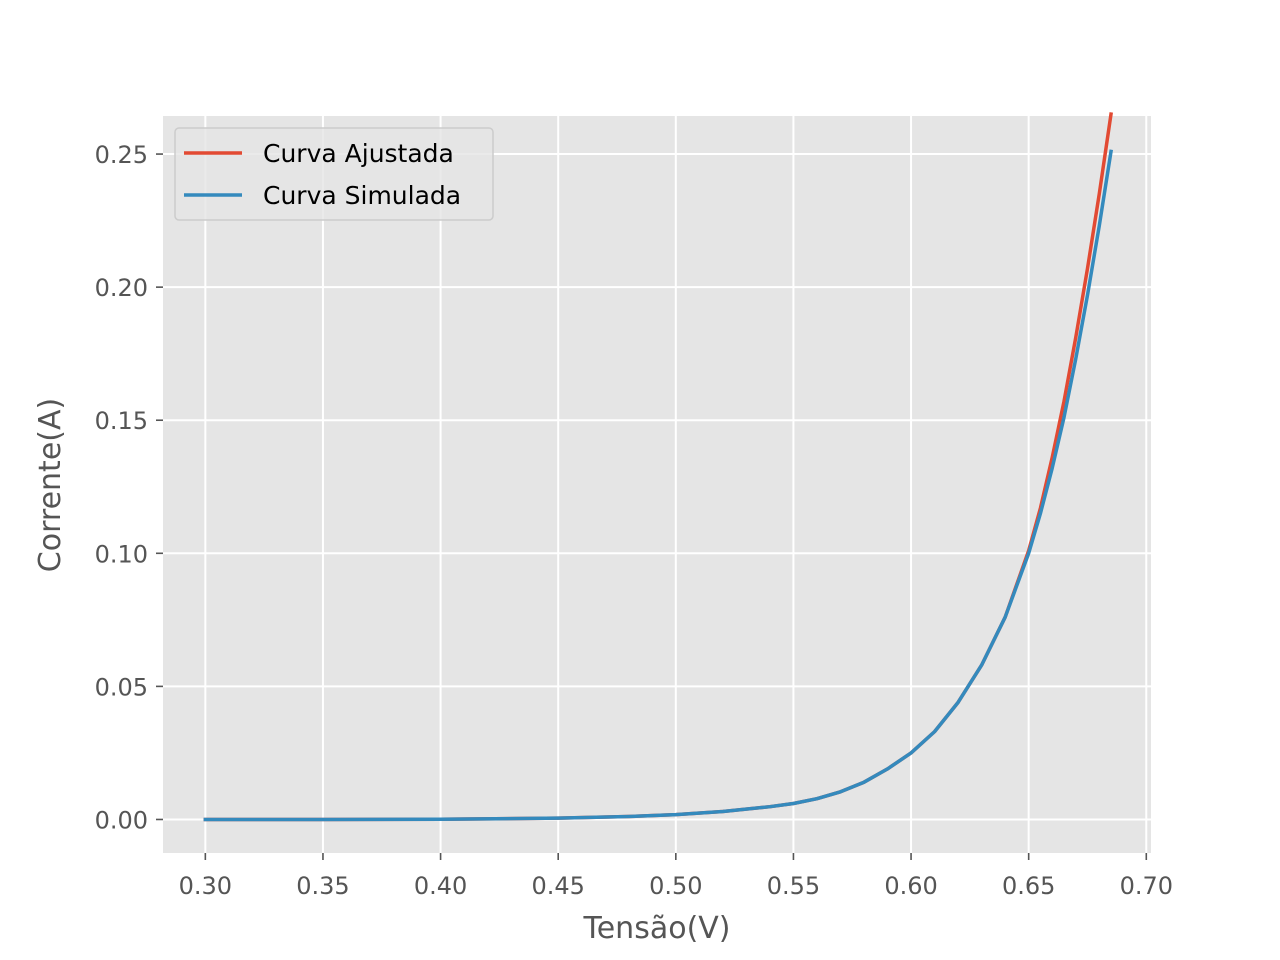  Describe the element at coordinates (50, 485) in the screenshot. I see `y-axis-label: Corrente(A)` at that location.